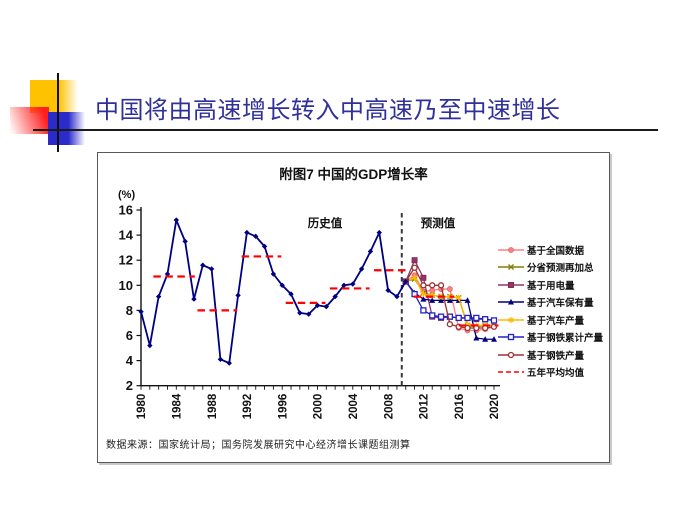 This screenshot has width=680, height=510. I want to click on svg-text: 4, so click(130, 360).